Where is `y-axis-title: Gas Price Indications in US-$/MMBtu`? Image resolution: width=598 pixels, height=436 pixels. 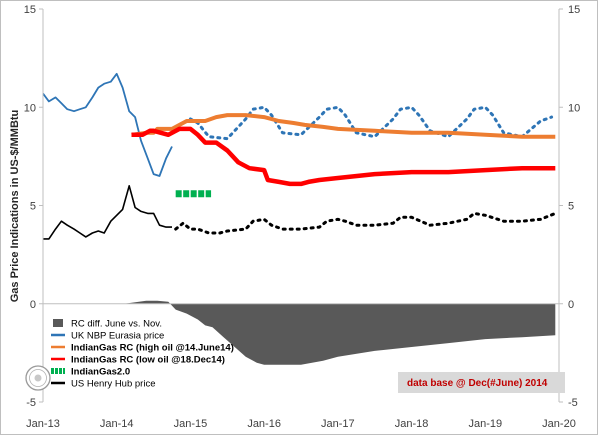 y-axis-title: Gas Price Indications in US-$/MMBtu is located at coordinates (15, 206).